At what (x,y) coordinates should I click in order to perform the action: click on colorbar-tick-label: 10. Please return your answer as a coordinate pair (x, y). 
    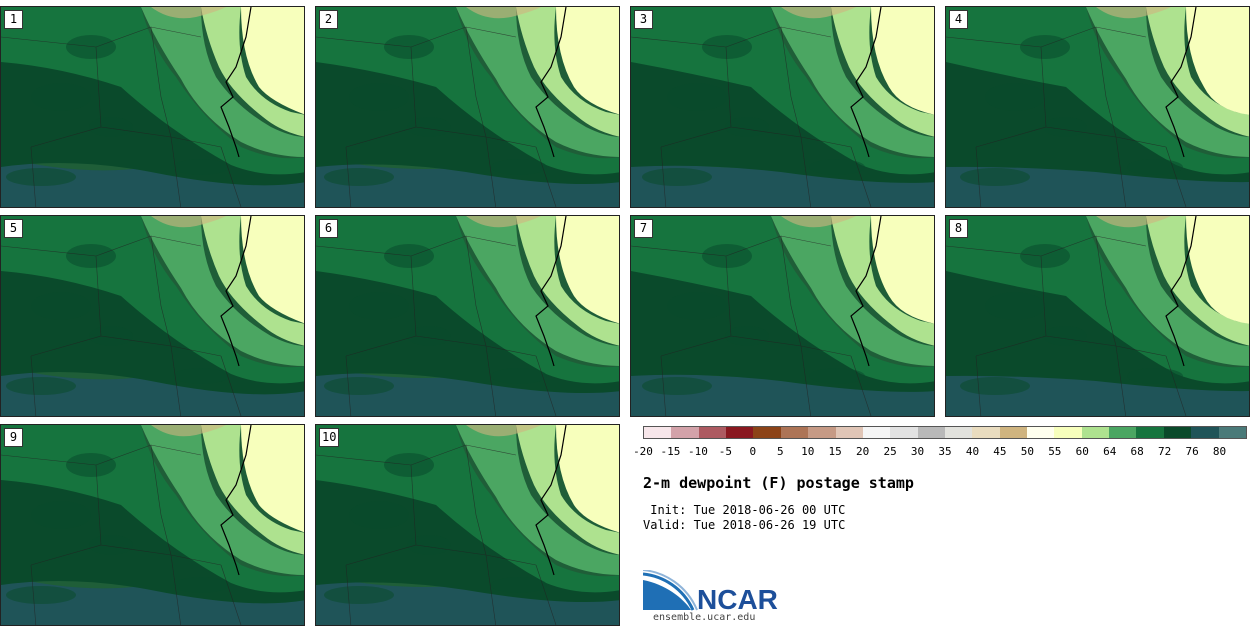
    Looking at the image, I should click on (808, 451).